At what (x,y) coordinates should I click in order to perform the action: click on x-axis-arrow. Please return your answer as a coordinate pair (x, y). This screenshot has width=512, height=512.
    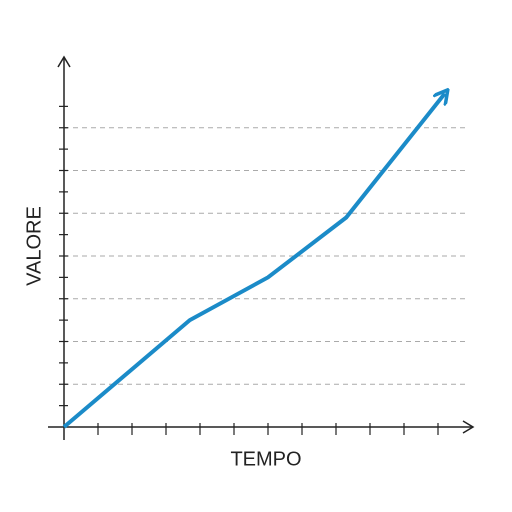
    Looking at the image, I should click on (468, 427).